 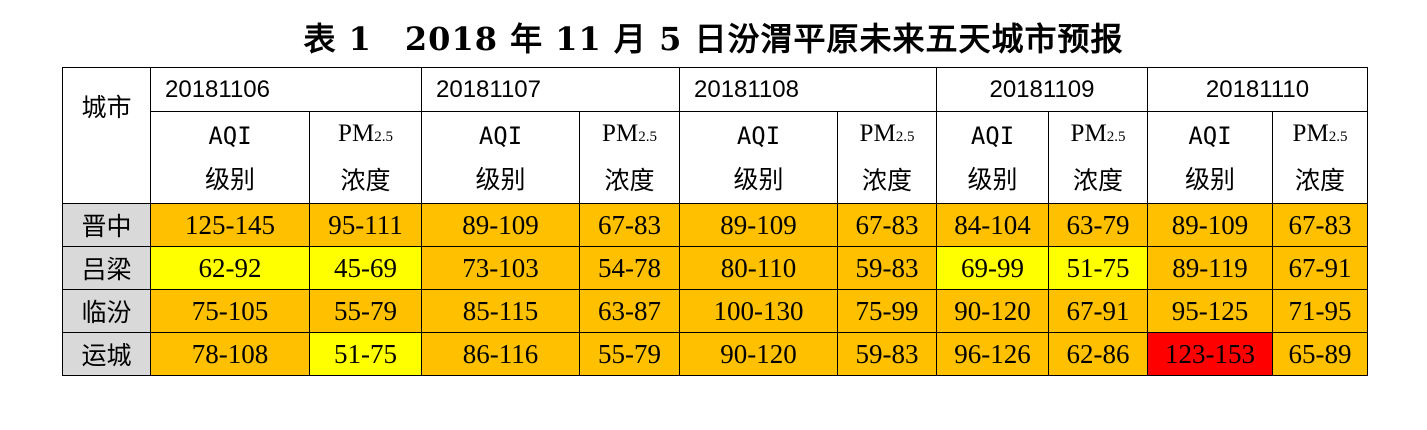 I want to click on date-header: 20181110, so click(x=1257, y=89).